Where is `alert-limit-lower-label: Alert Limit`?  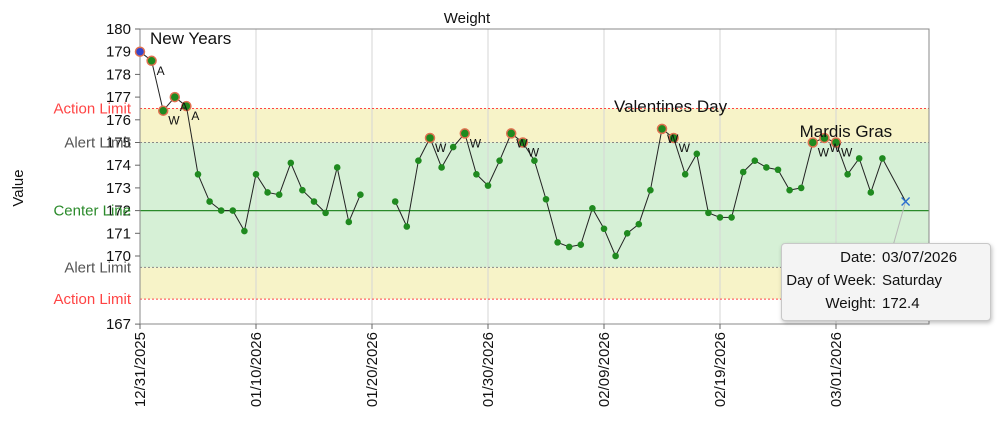 alert-limit-lower-label: Alert Limit is located at coordinates (98, 267).